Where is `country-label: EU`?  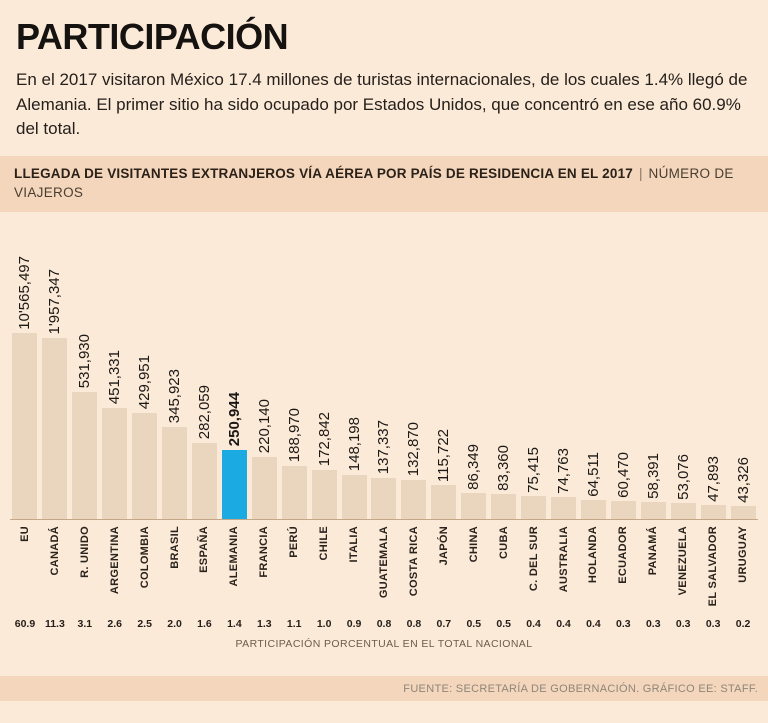 country-label: EU is located at coordinates (24, 533).